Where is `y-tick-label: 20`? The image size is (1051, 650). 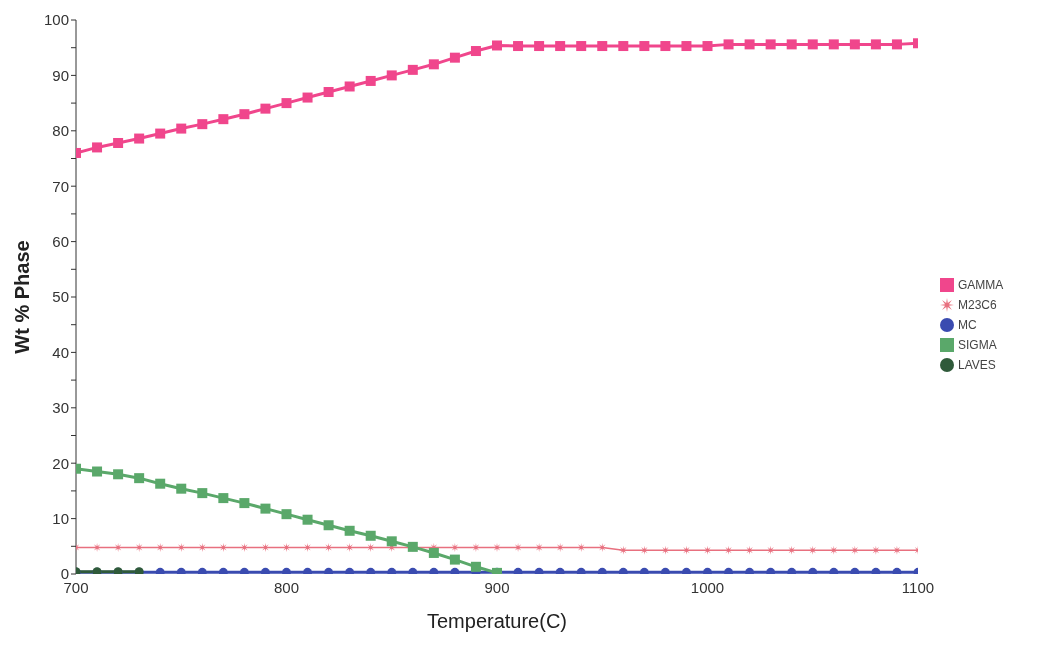 y-tick-label: 20 is located at coordinates (60, 463).